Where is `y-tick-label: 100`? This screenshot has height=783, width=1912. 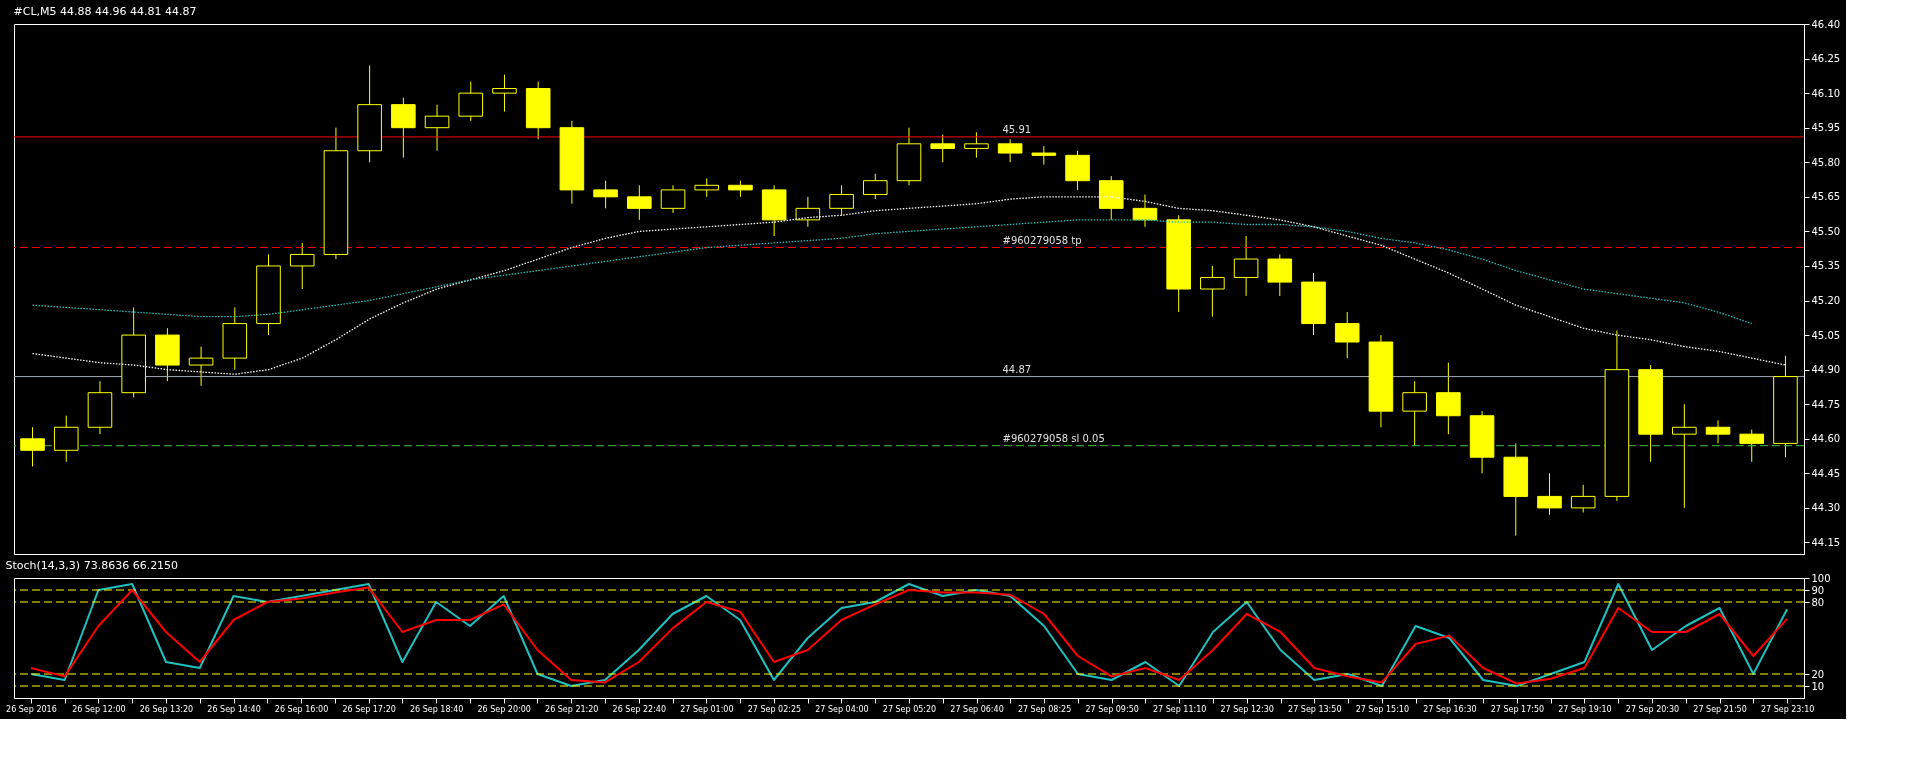
y-tick-label: 100 is located at coordinates (1821, 578).